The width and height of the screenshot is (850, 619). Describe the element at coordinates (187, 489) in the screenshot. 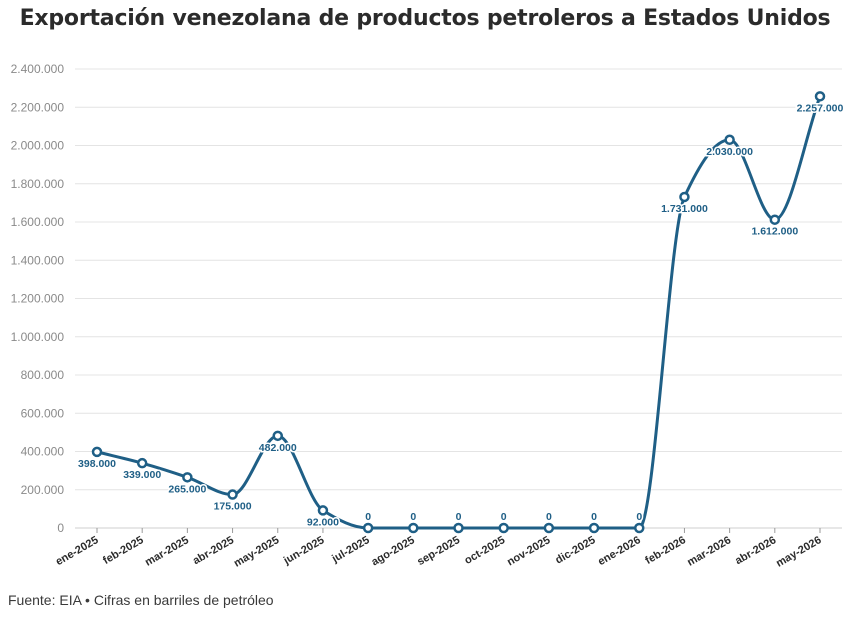

I see `data-label: 265.000` at that location.